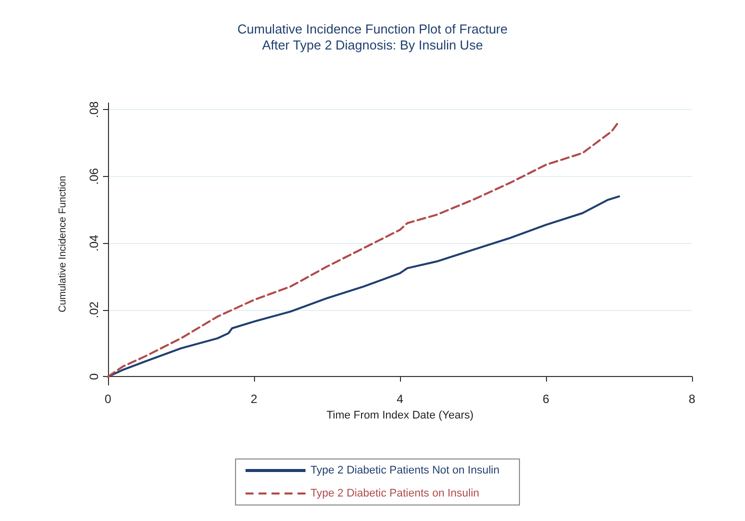 This screenshot has height=521, width=745. I want to click on y-tick-label: .02, so click(94, 309).